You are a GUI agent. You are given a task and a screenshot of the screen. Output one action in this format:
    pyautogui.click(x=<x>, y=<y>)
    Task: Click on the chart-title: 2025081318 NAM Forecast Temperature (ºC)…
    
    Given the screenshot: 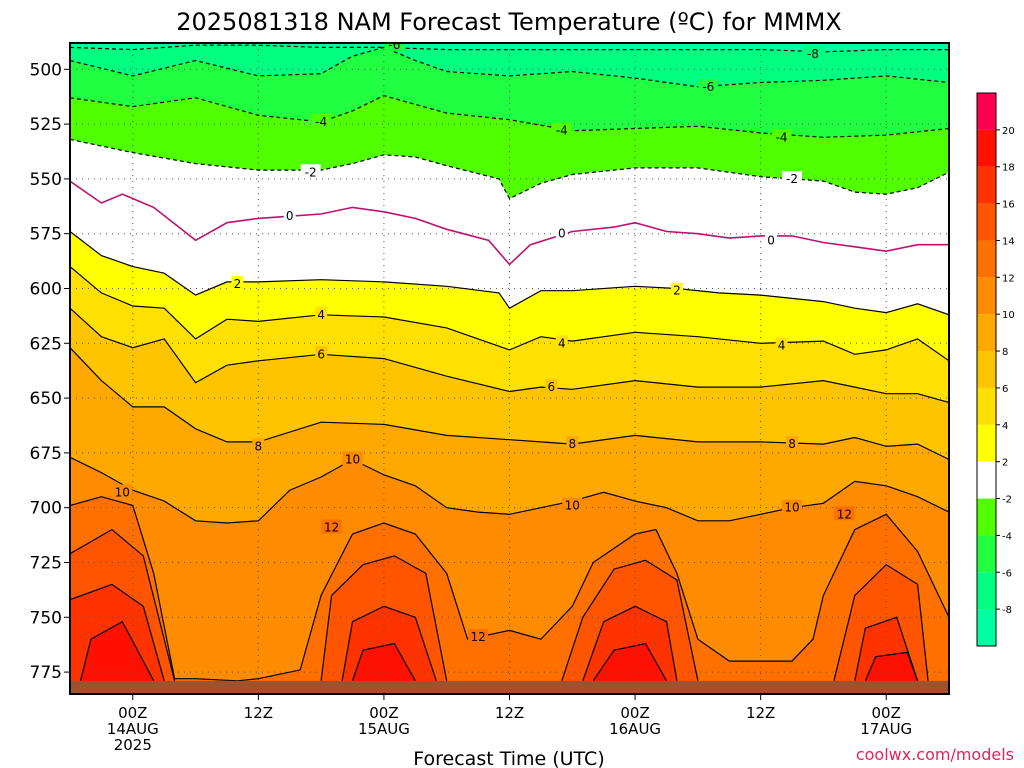 What is the action you would take?
    pyautogui.click(x=508, y=22)
    